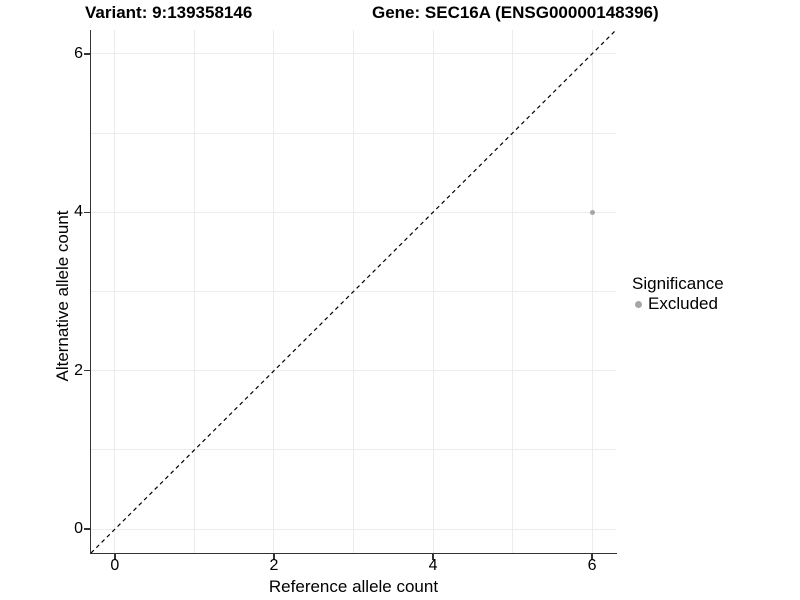 The height and width of the screenshot is (600, 800). I want to click on legend-item: Excluded, so click(678, 304).